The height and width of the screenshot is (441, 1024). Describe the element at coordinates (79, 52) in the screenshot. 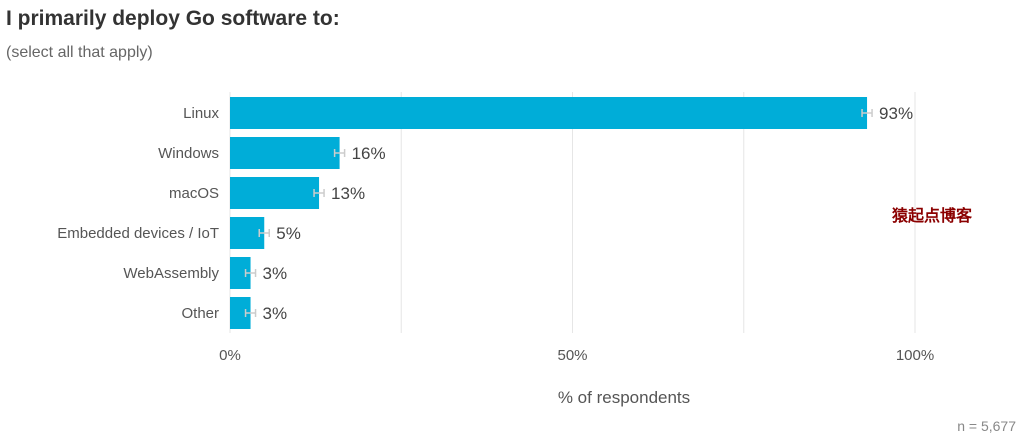

I see `chart-subtitle: (select all that apply)` at that location.